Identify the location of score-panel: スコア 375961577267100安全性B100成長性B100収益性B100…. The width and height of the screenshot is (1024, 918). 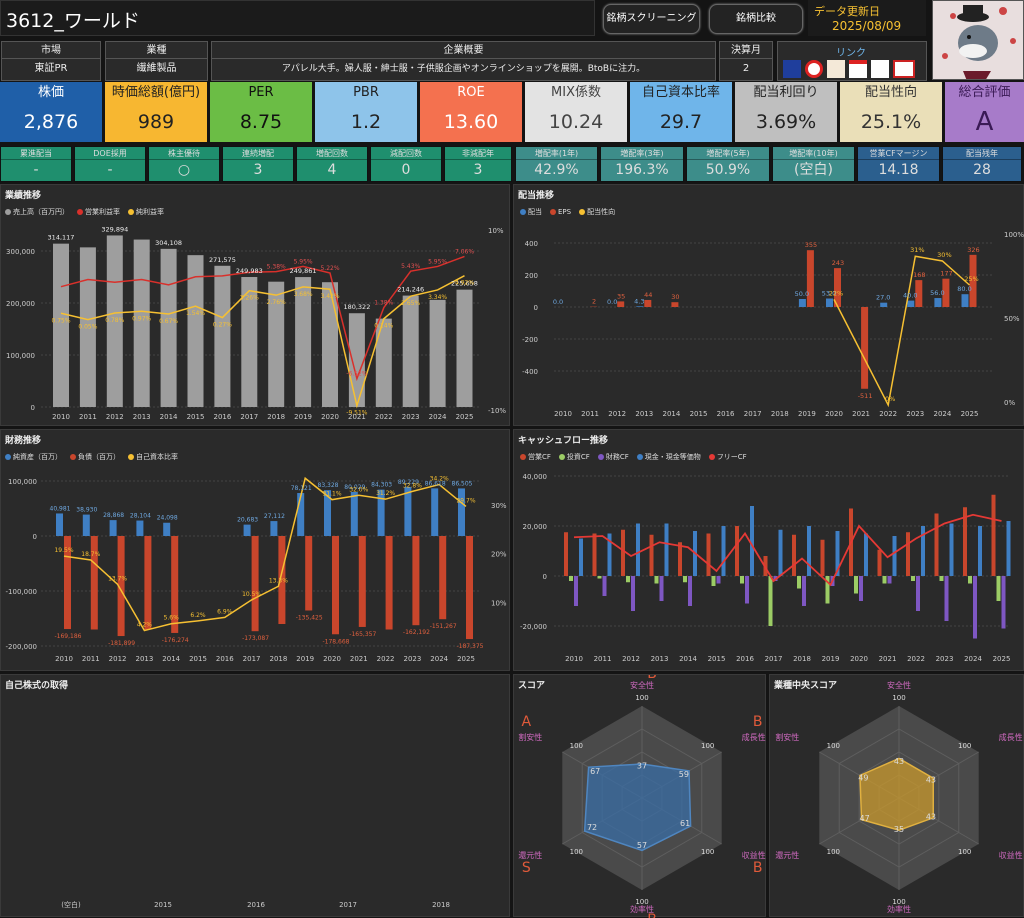
(639, 795).